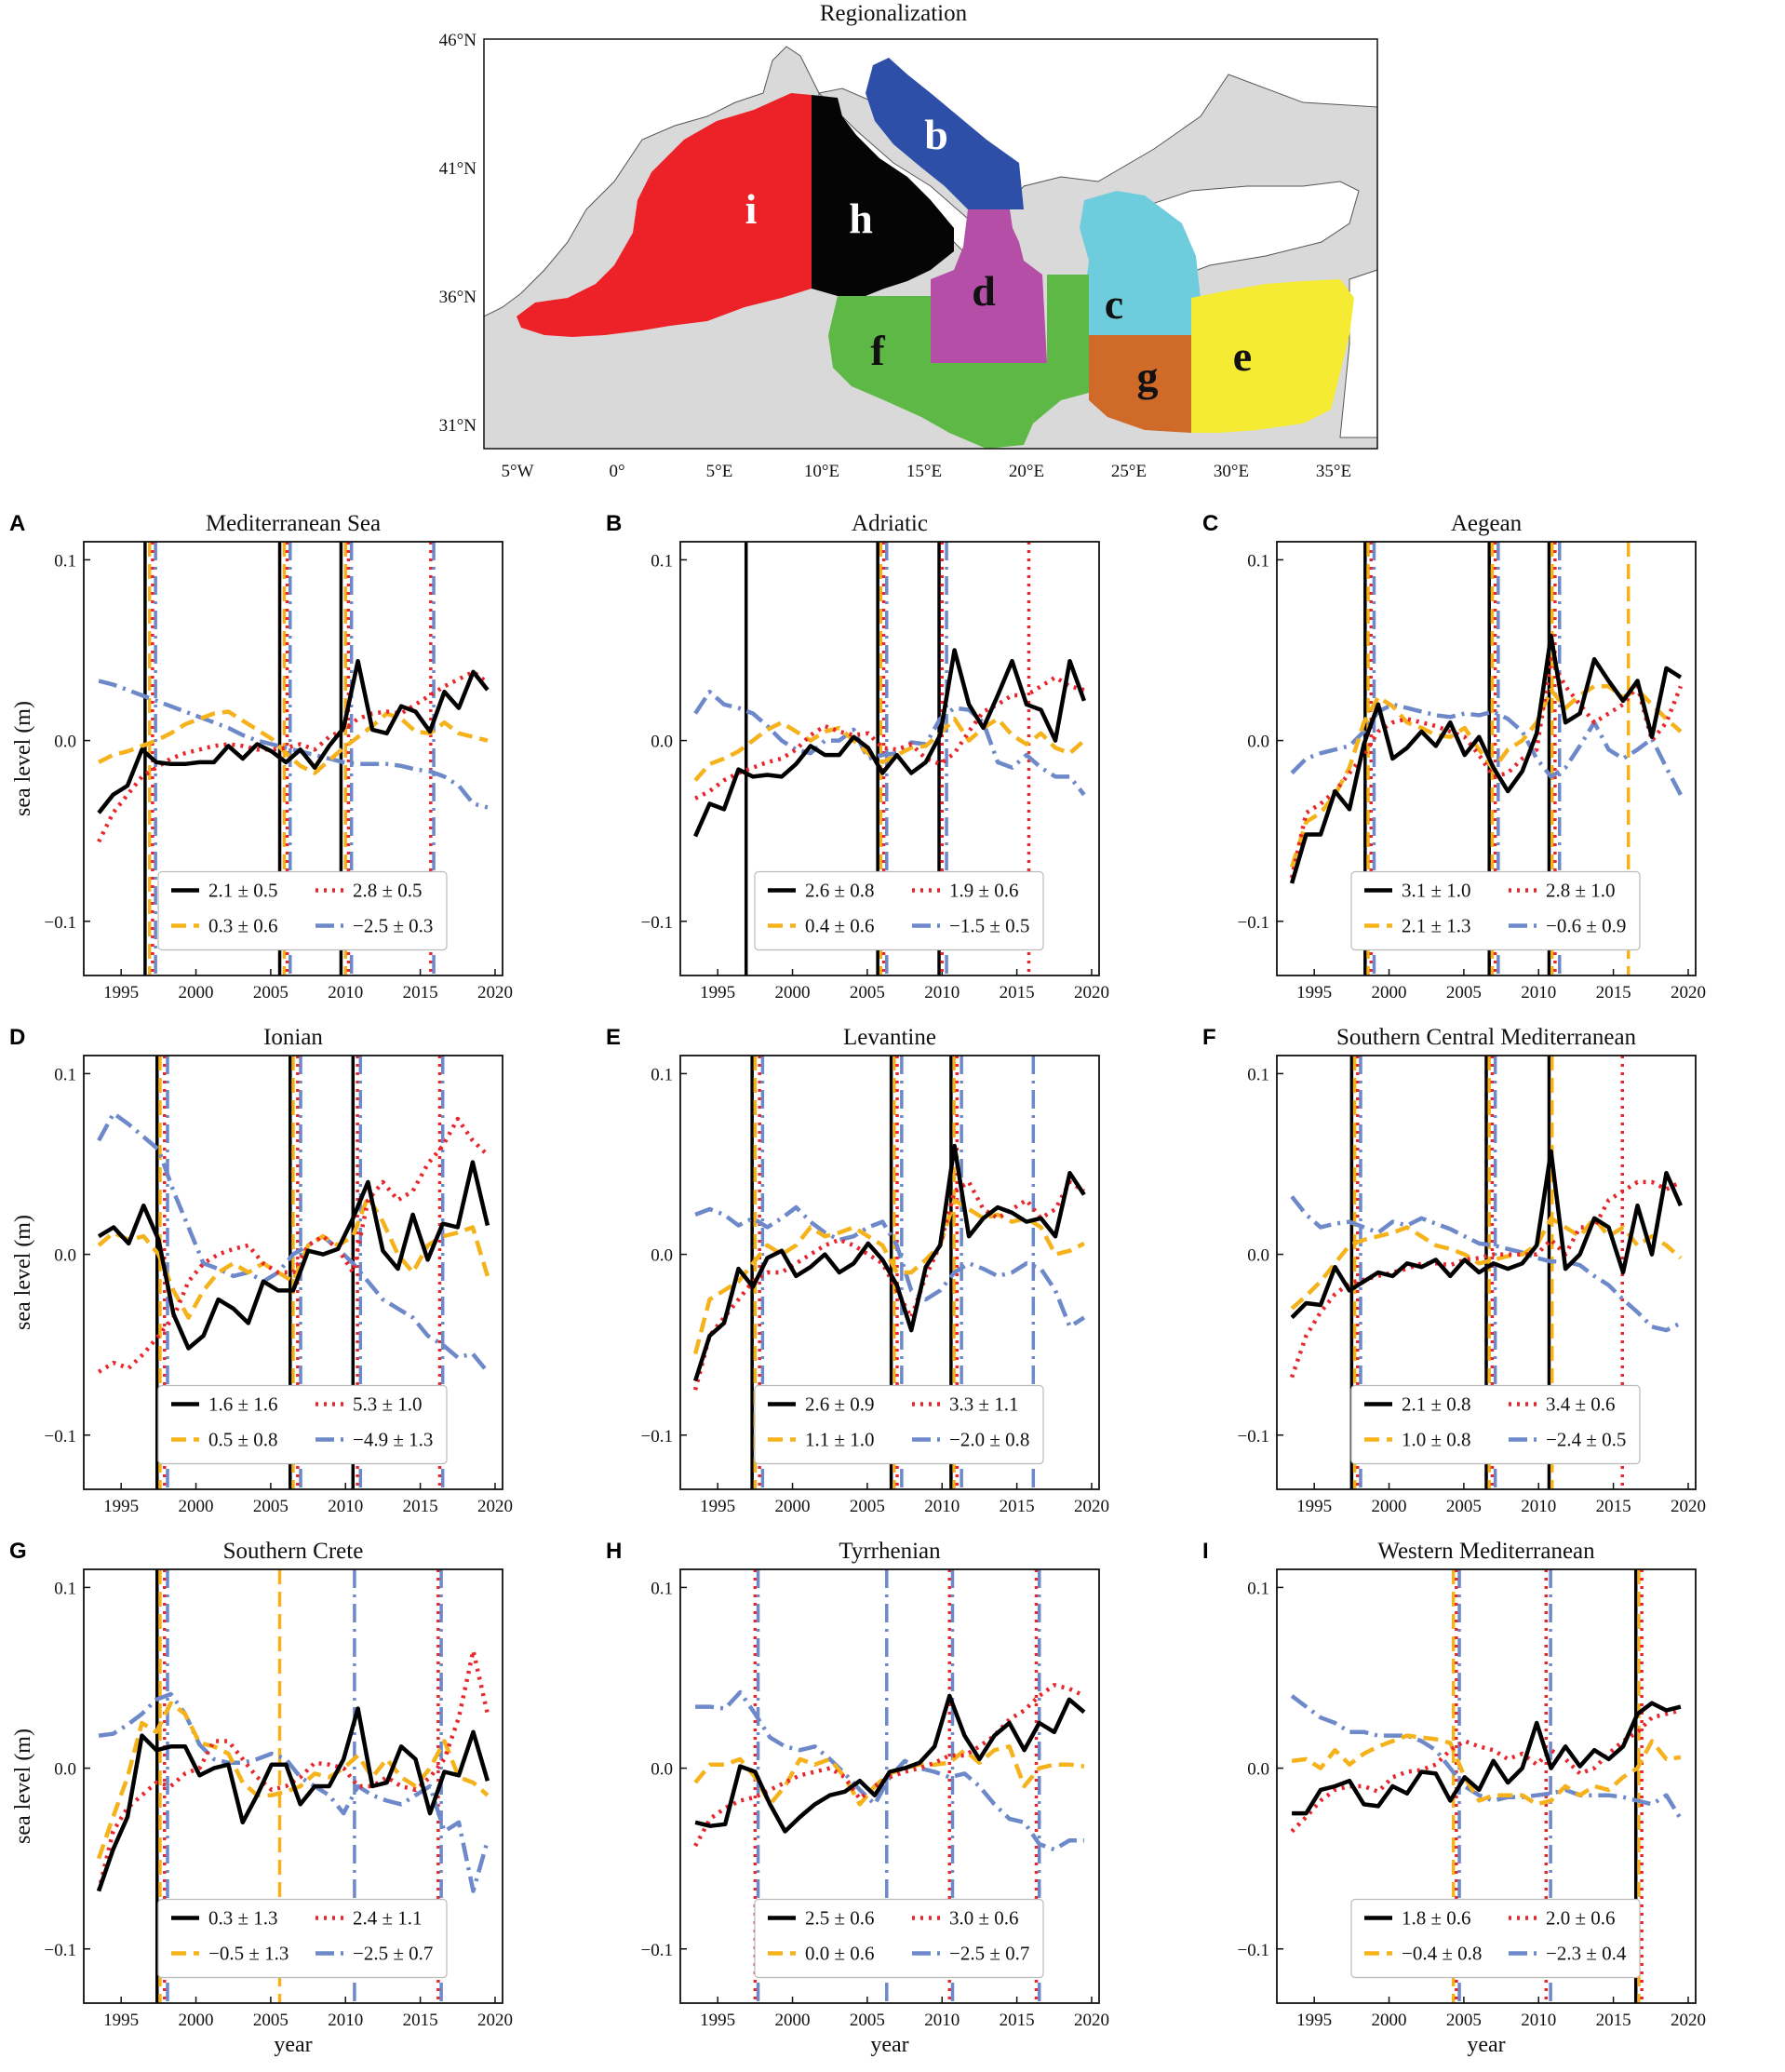 This screenshot has width=1785, height=2072. I want to click on region-label-c: c, so click(1114, 304).